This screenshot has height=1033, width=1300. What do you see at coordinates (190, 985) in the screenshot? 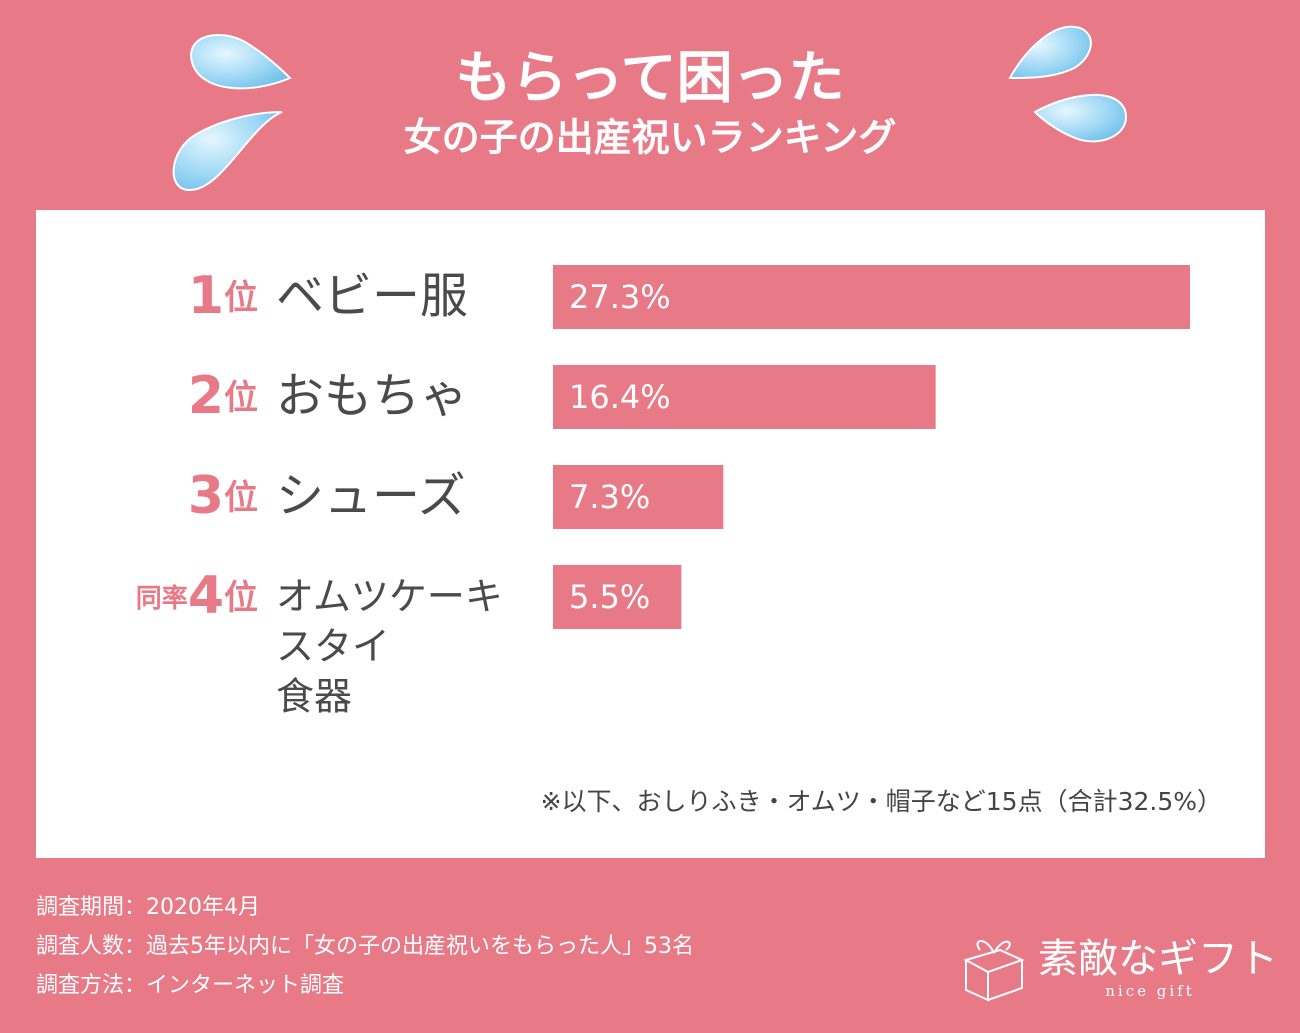
I see `survey-line: 調査方法：インターネット調査` at bounding box center [190, 985].